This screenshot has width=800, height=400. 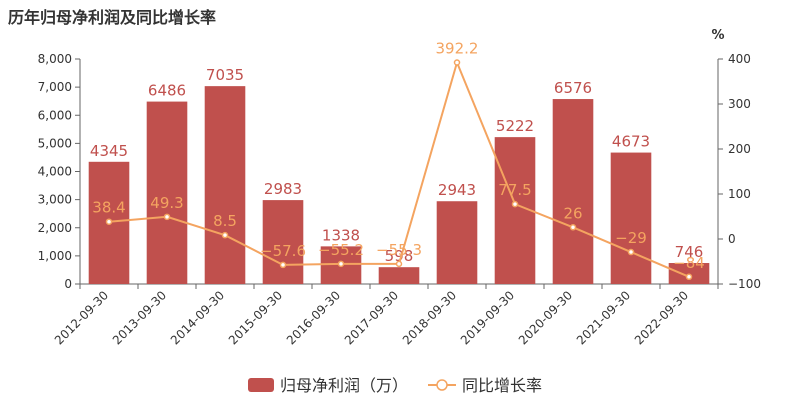 I want to click on x-axis-tick-label: 2018-09-30, so click(x=429, y=317).